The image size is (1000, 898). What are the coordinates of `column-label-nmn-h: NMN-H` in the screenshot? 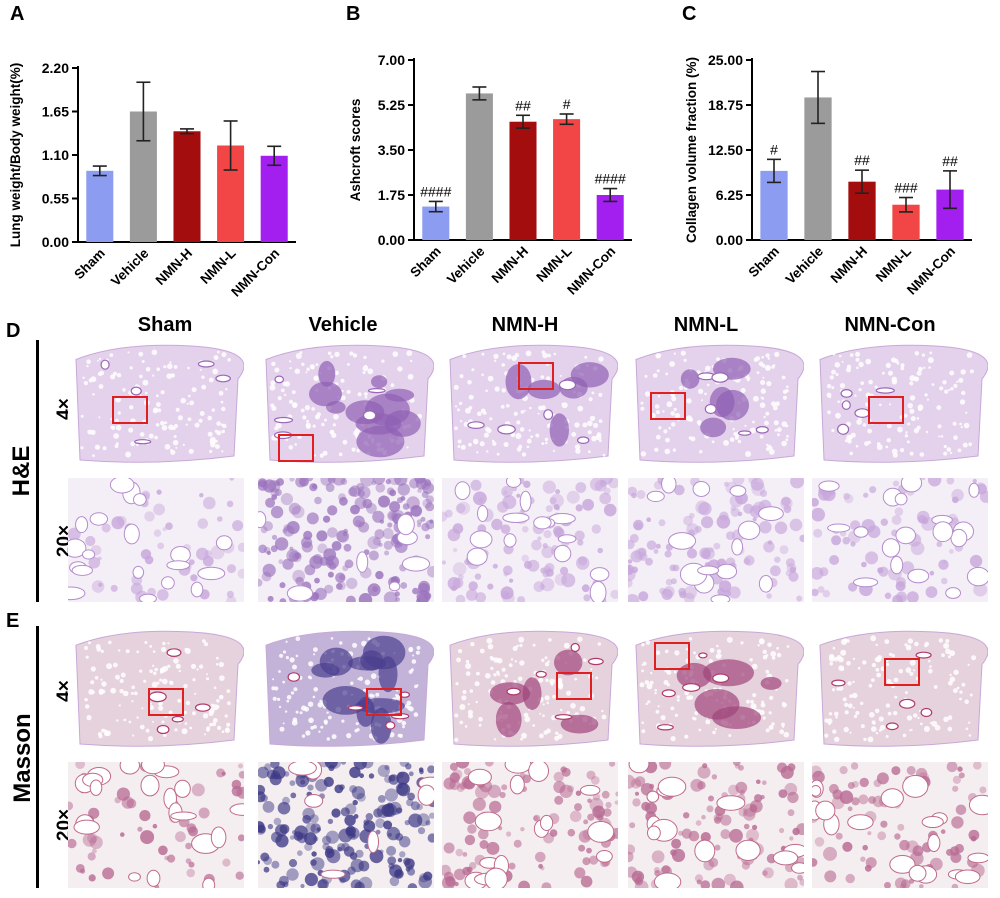 It's located at (525, 325).